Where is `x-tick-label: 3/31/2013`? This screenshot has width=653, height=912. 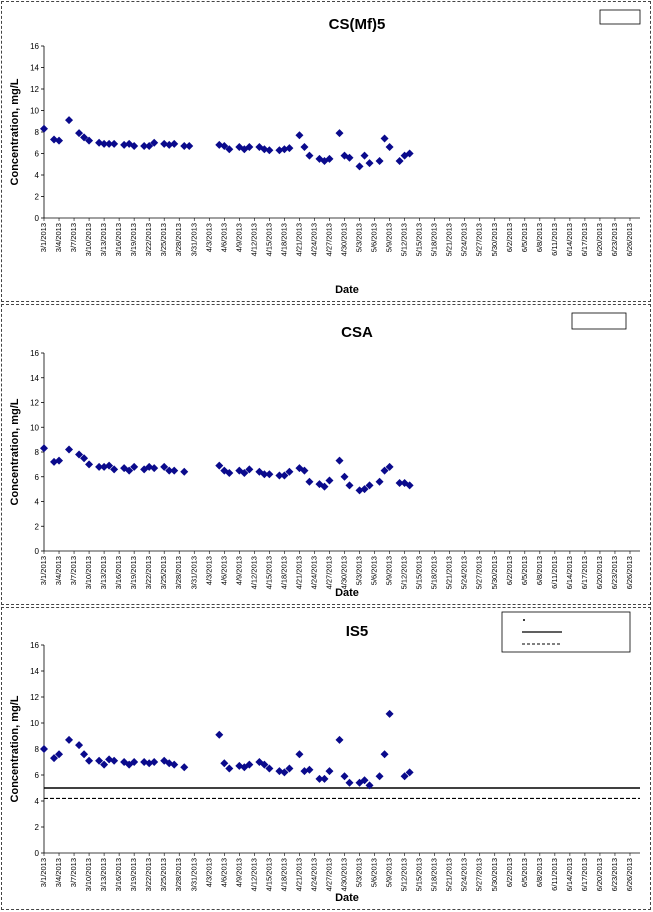 x-tick-label: 3/31/2013 is located at coordinates (193, 874).